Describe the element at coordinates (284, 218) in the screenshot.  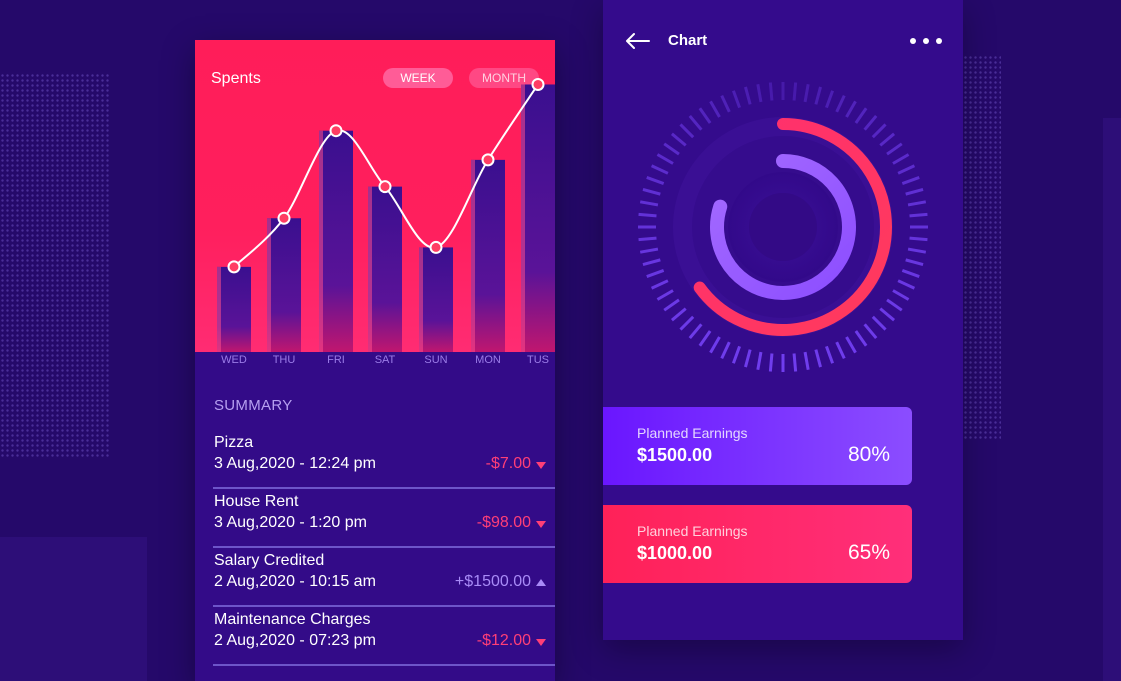
I see `point-thu` at that location.